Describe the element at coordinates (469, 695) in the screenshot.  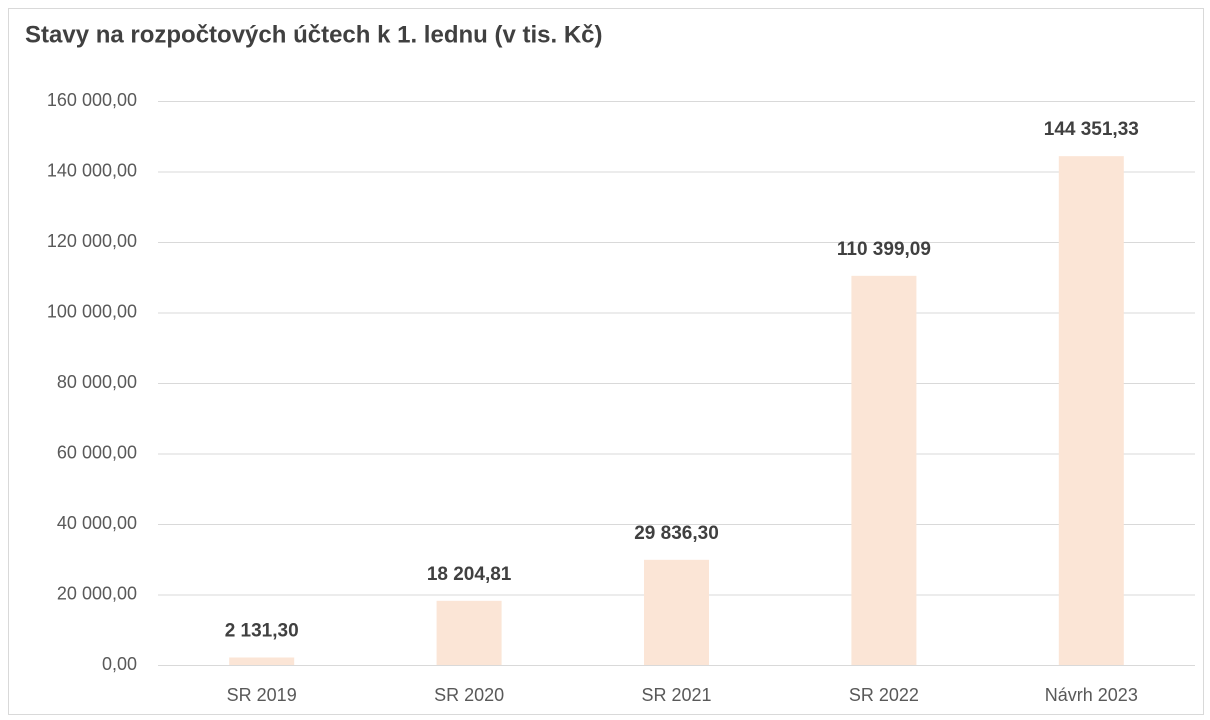
I see `x-tick-label: SR 2020` at that location.